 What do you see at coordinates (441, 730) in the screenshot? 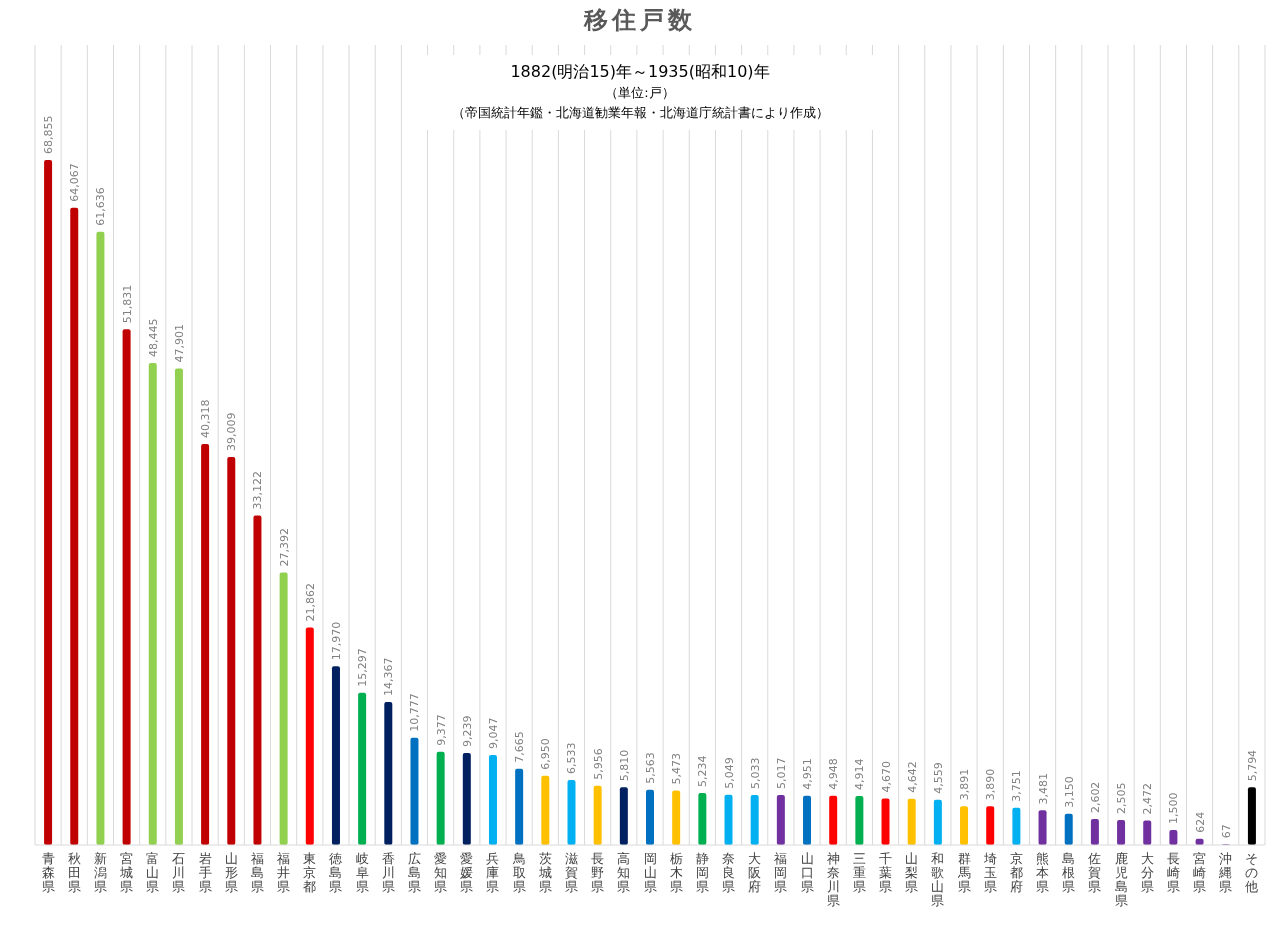
I see `data-label: 9,377` at bounding box center [441, 730].